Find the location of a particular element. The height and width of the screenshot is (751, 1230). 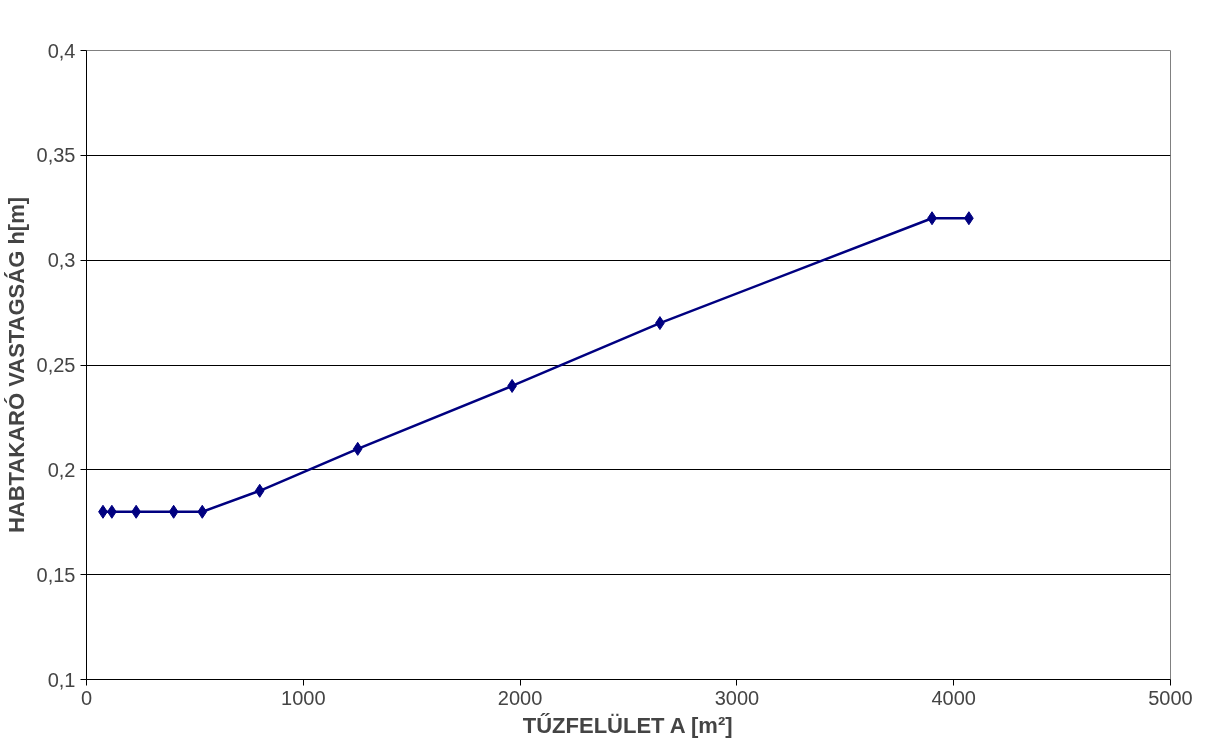

y-tick-label: 0,4 is located at coordinates (61, 50).